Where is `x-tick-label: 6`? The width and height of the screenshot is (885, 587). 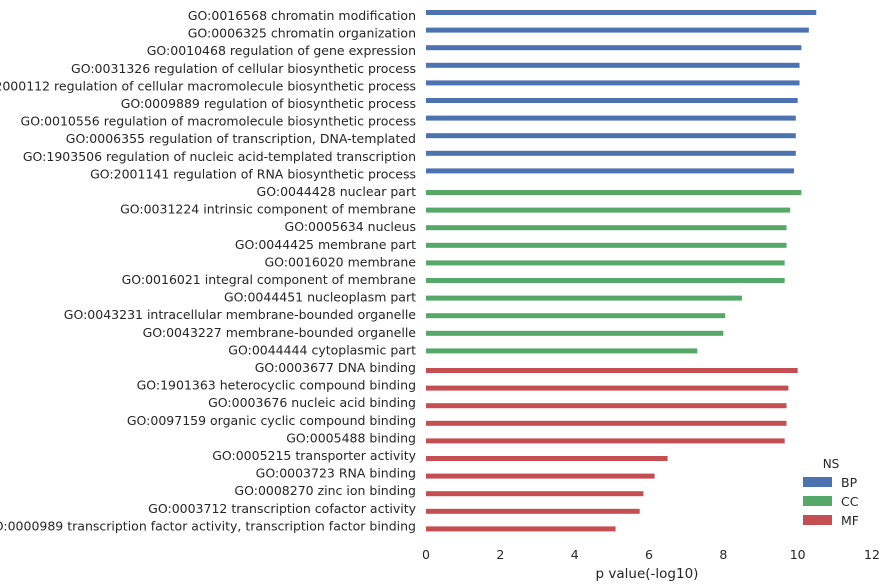
x-tick-label: 6 is located at coordinates (649, 554).